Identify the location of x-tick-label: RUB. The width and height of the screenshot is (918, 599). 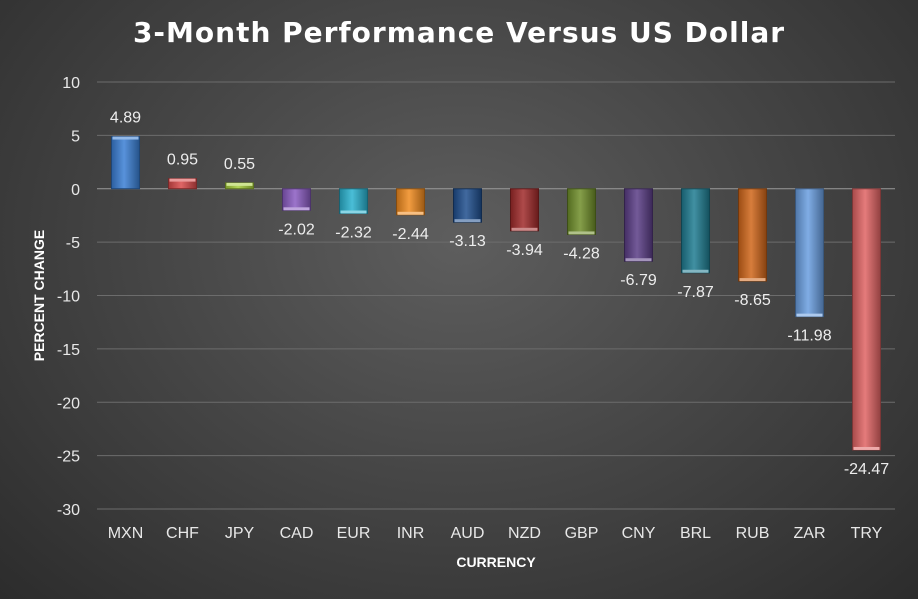
(753, 533).